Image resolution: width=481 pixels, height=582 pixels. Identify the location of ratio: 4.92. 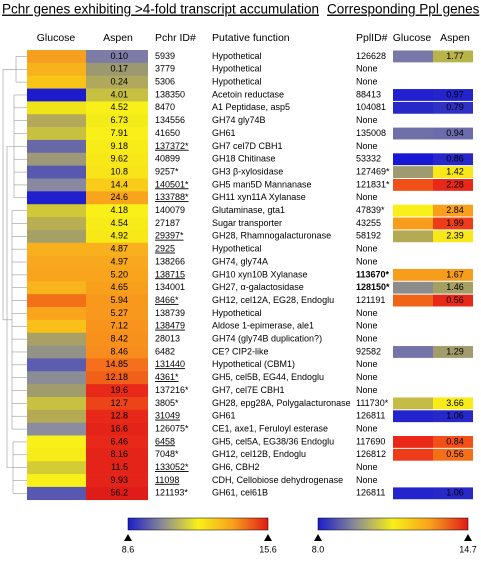
(119, 236).